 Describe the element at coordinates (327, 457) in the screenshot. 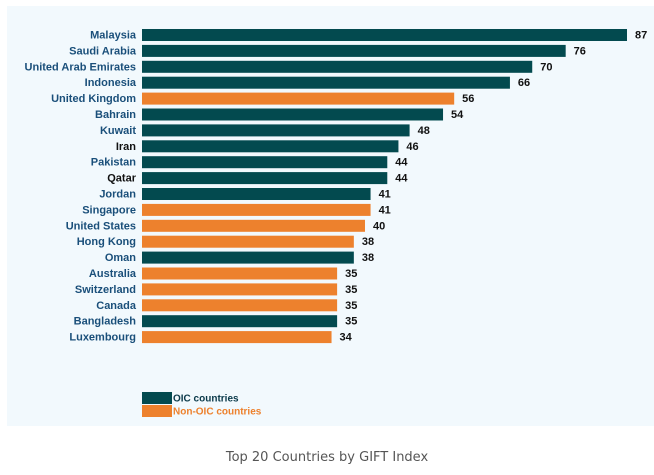

I see `chart-caption: Top 20 Countries by GIFT Index` at that location.